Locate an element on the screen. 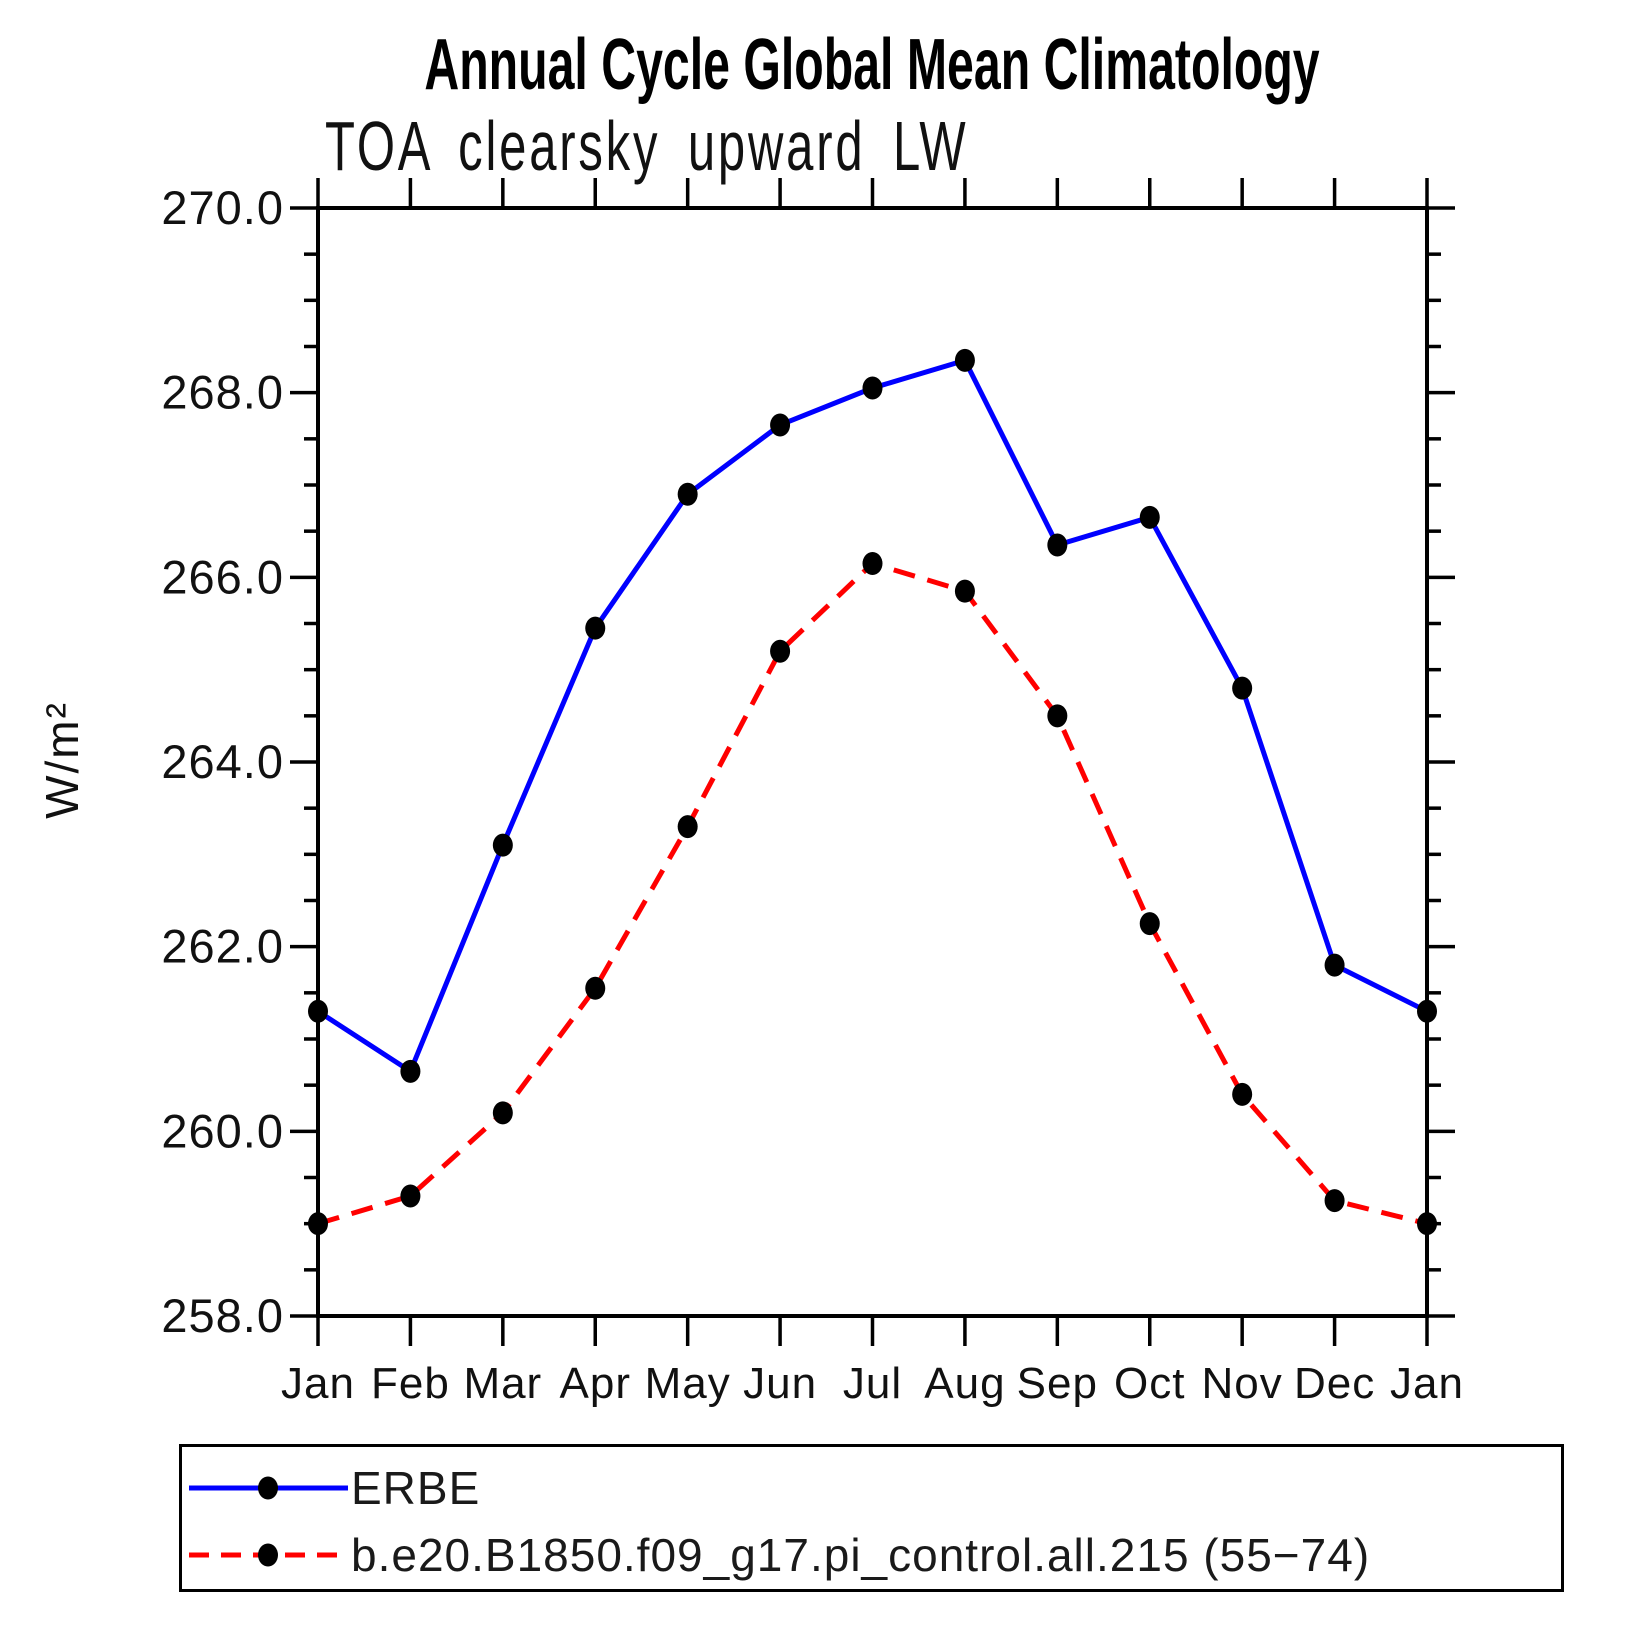 The height and width of the screenshot is (1630, 1630). x-tick-label: Dec is located at coordinates (1334, 1383).